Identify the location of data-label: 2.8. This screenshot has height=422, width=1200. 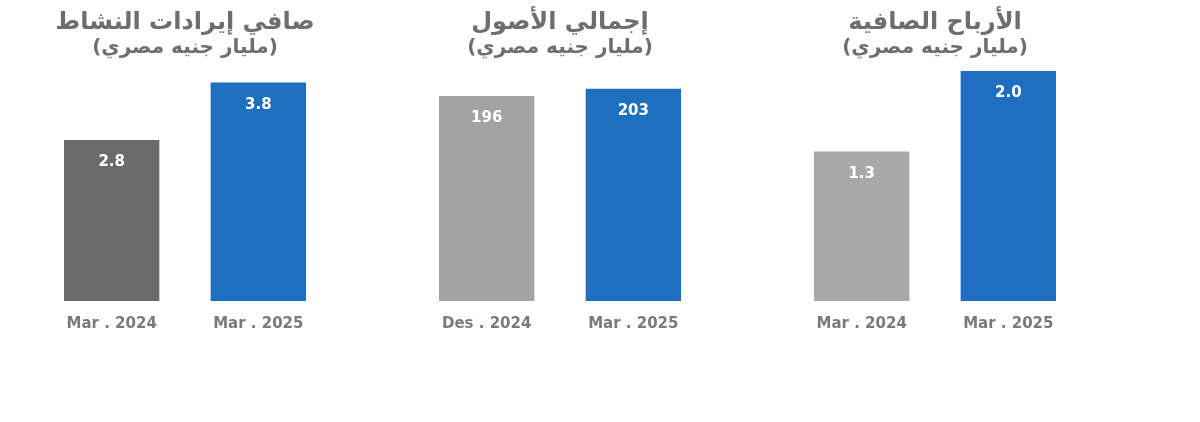
(111, 161).